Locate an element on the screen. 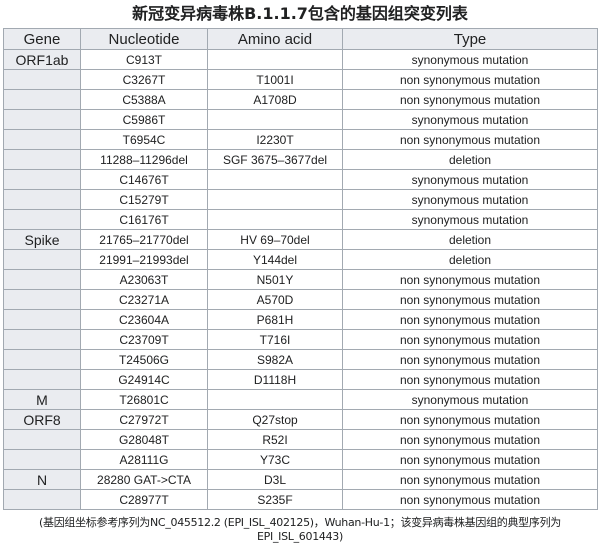  nucleotide-cell: C913T is located at coordinates (144, 59).